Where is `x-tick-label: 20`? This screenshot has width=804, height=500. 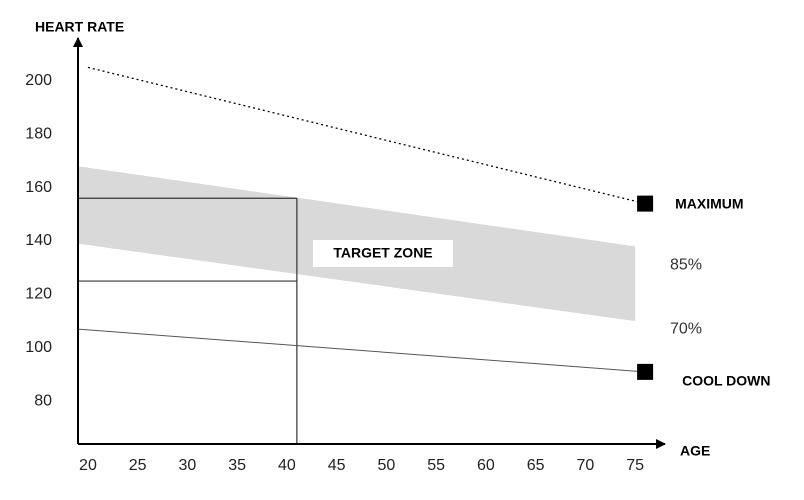 x-tick-label: 20 is located at coordinates (88, 465).